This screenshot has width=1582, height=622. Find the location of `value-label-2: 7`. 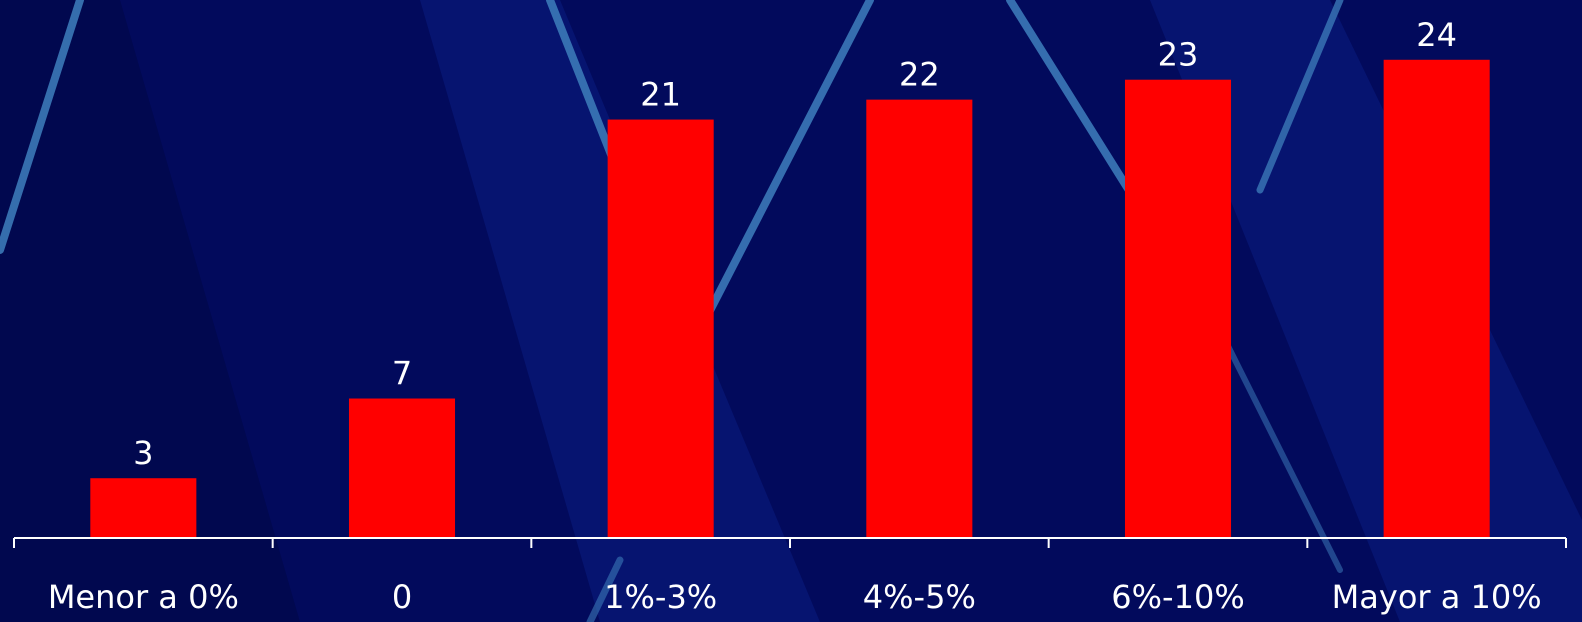

value-label-2: 7 is located at coordinates (402, 374).